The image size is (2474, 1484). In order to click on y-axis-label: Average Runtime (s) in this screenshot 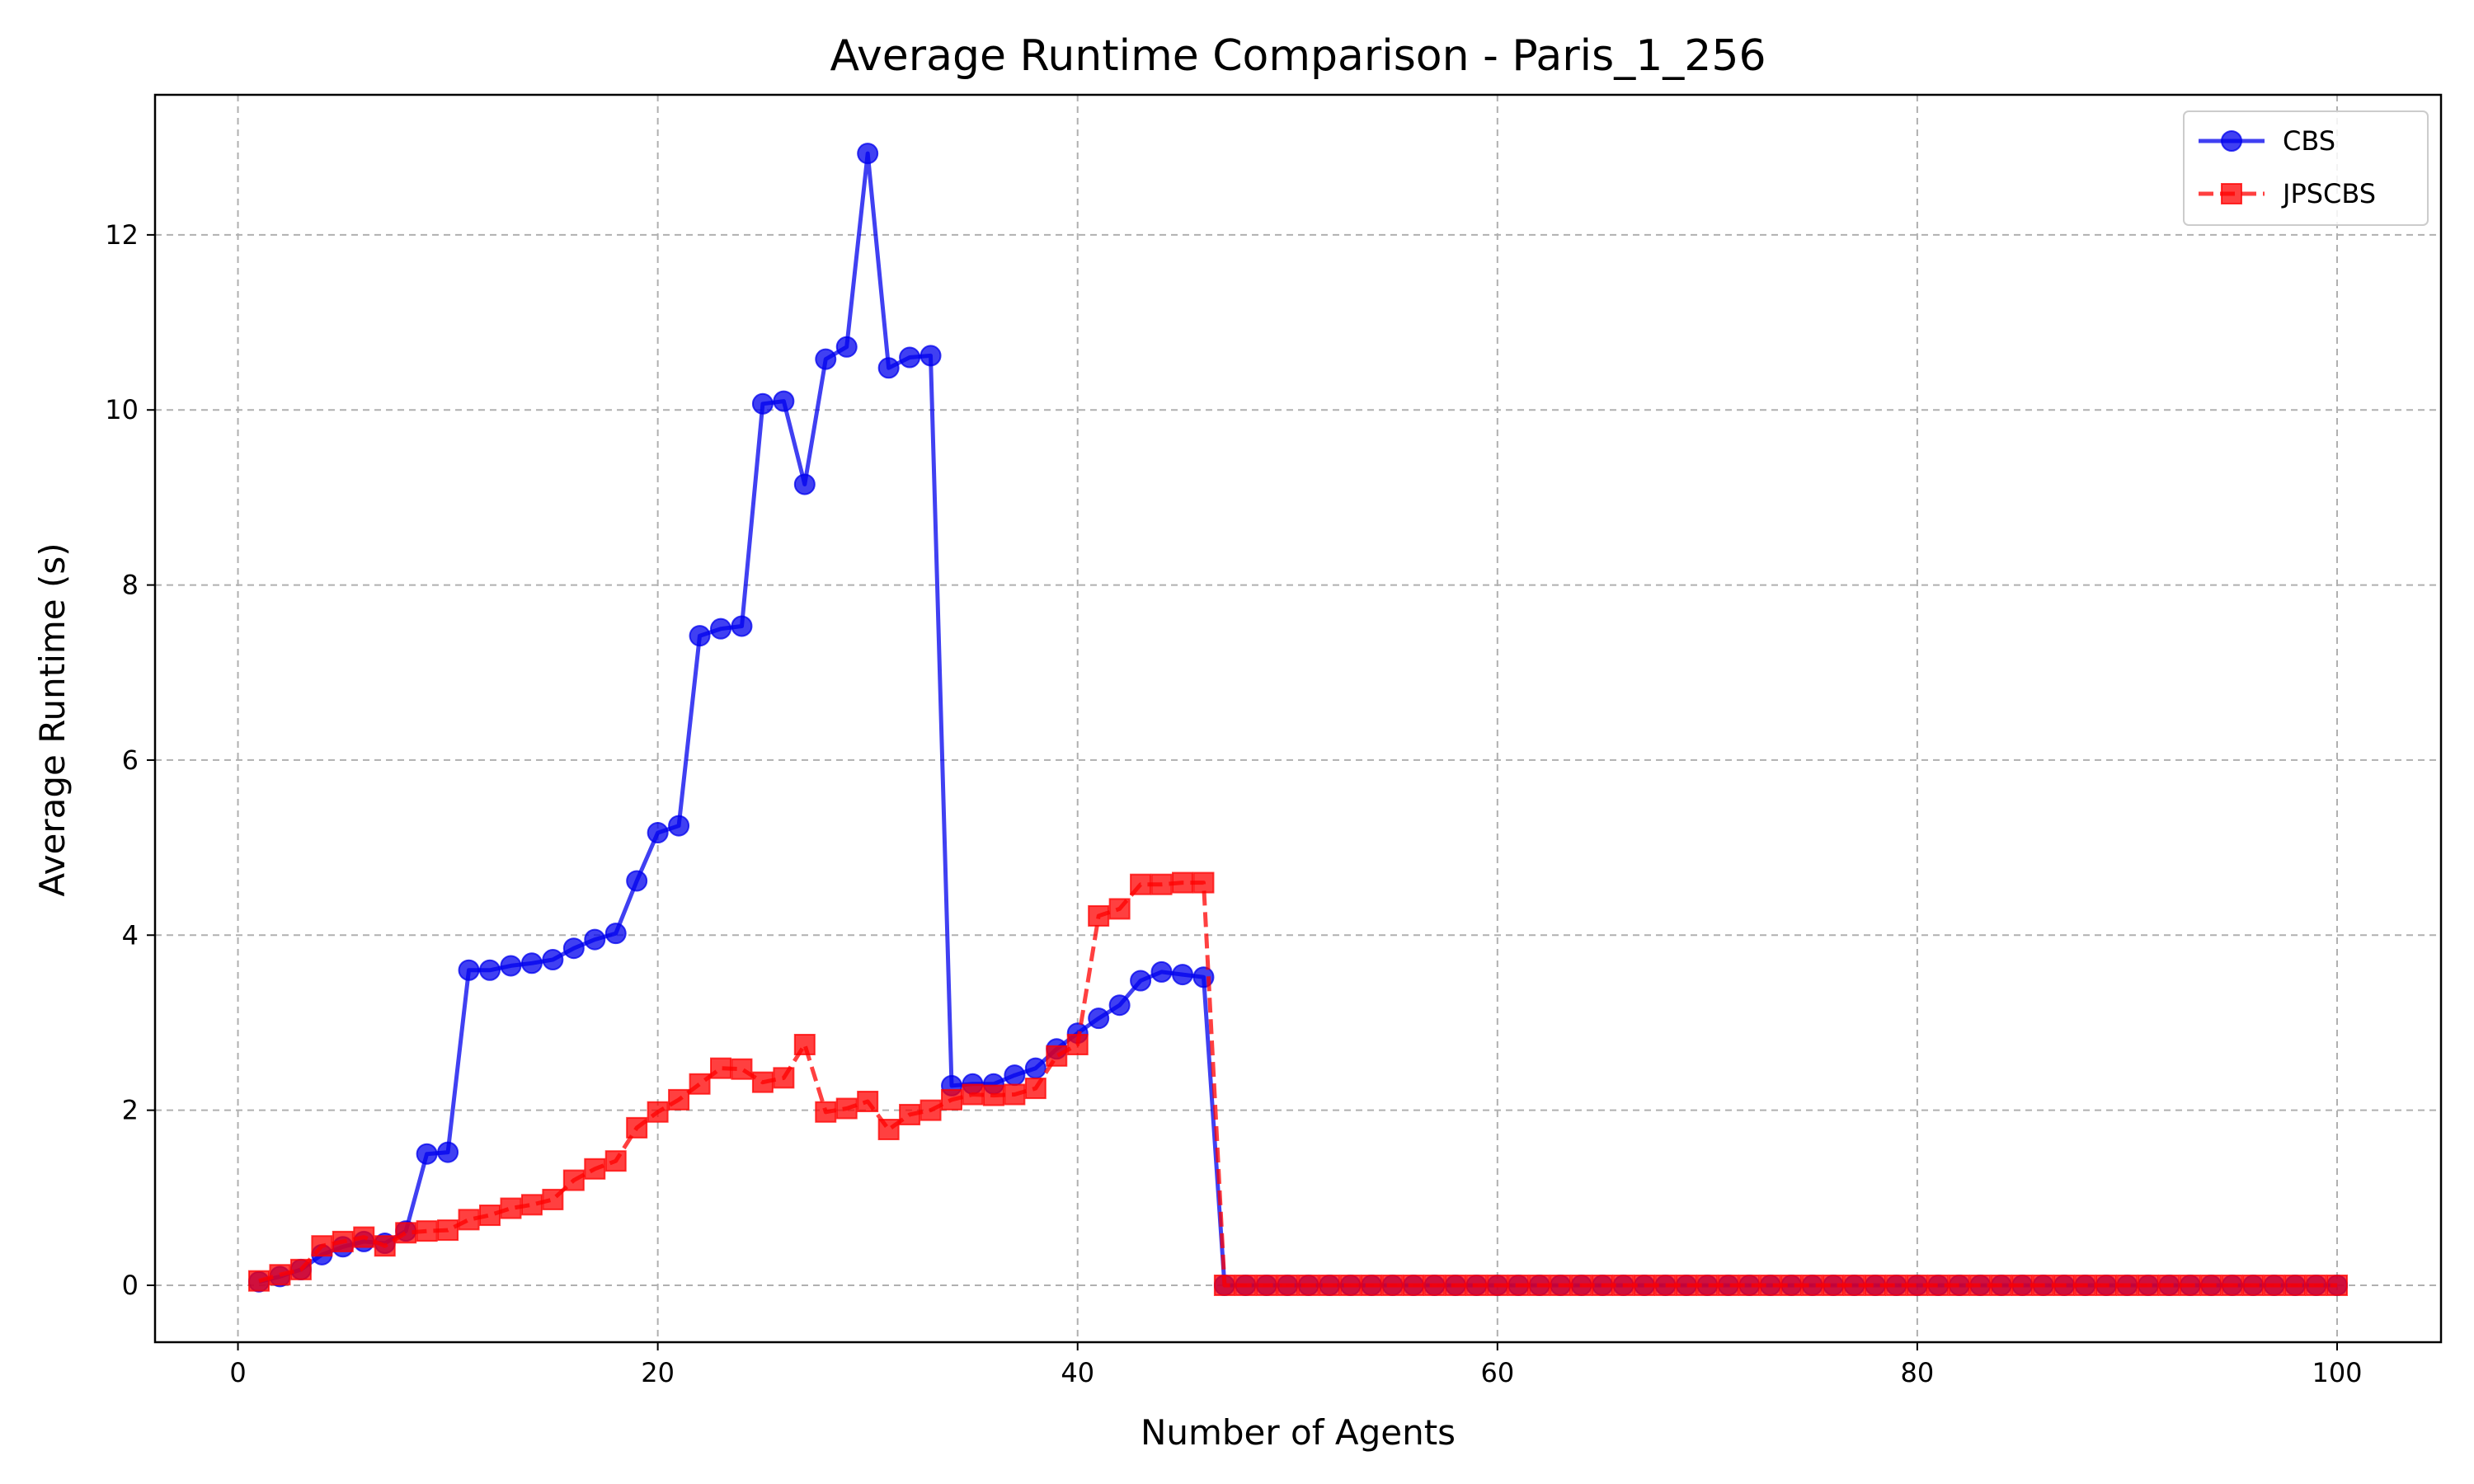, I will do `click(52, 719)`.